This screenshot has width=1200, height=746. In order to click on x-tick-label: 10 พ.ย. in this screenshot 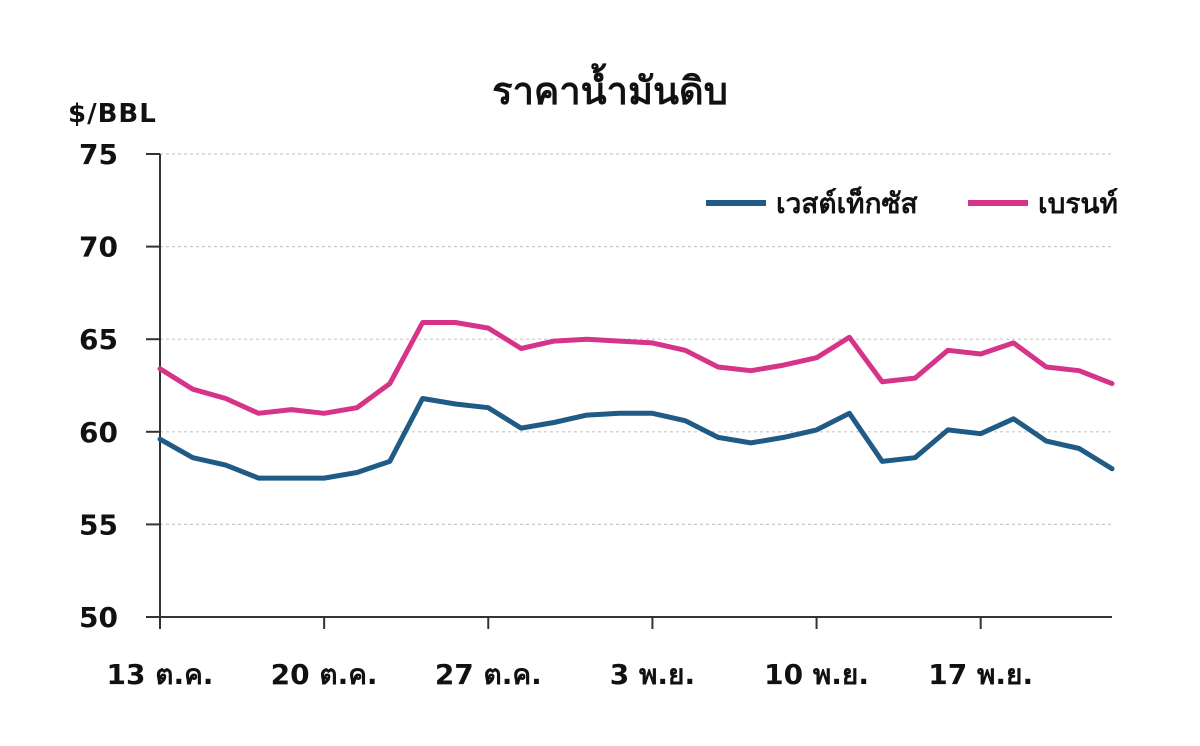, I will do `click(816, 674)`.